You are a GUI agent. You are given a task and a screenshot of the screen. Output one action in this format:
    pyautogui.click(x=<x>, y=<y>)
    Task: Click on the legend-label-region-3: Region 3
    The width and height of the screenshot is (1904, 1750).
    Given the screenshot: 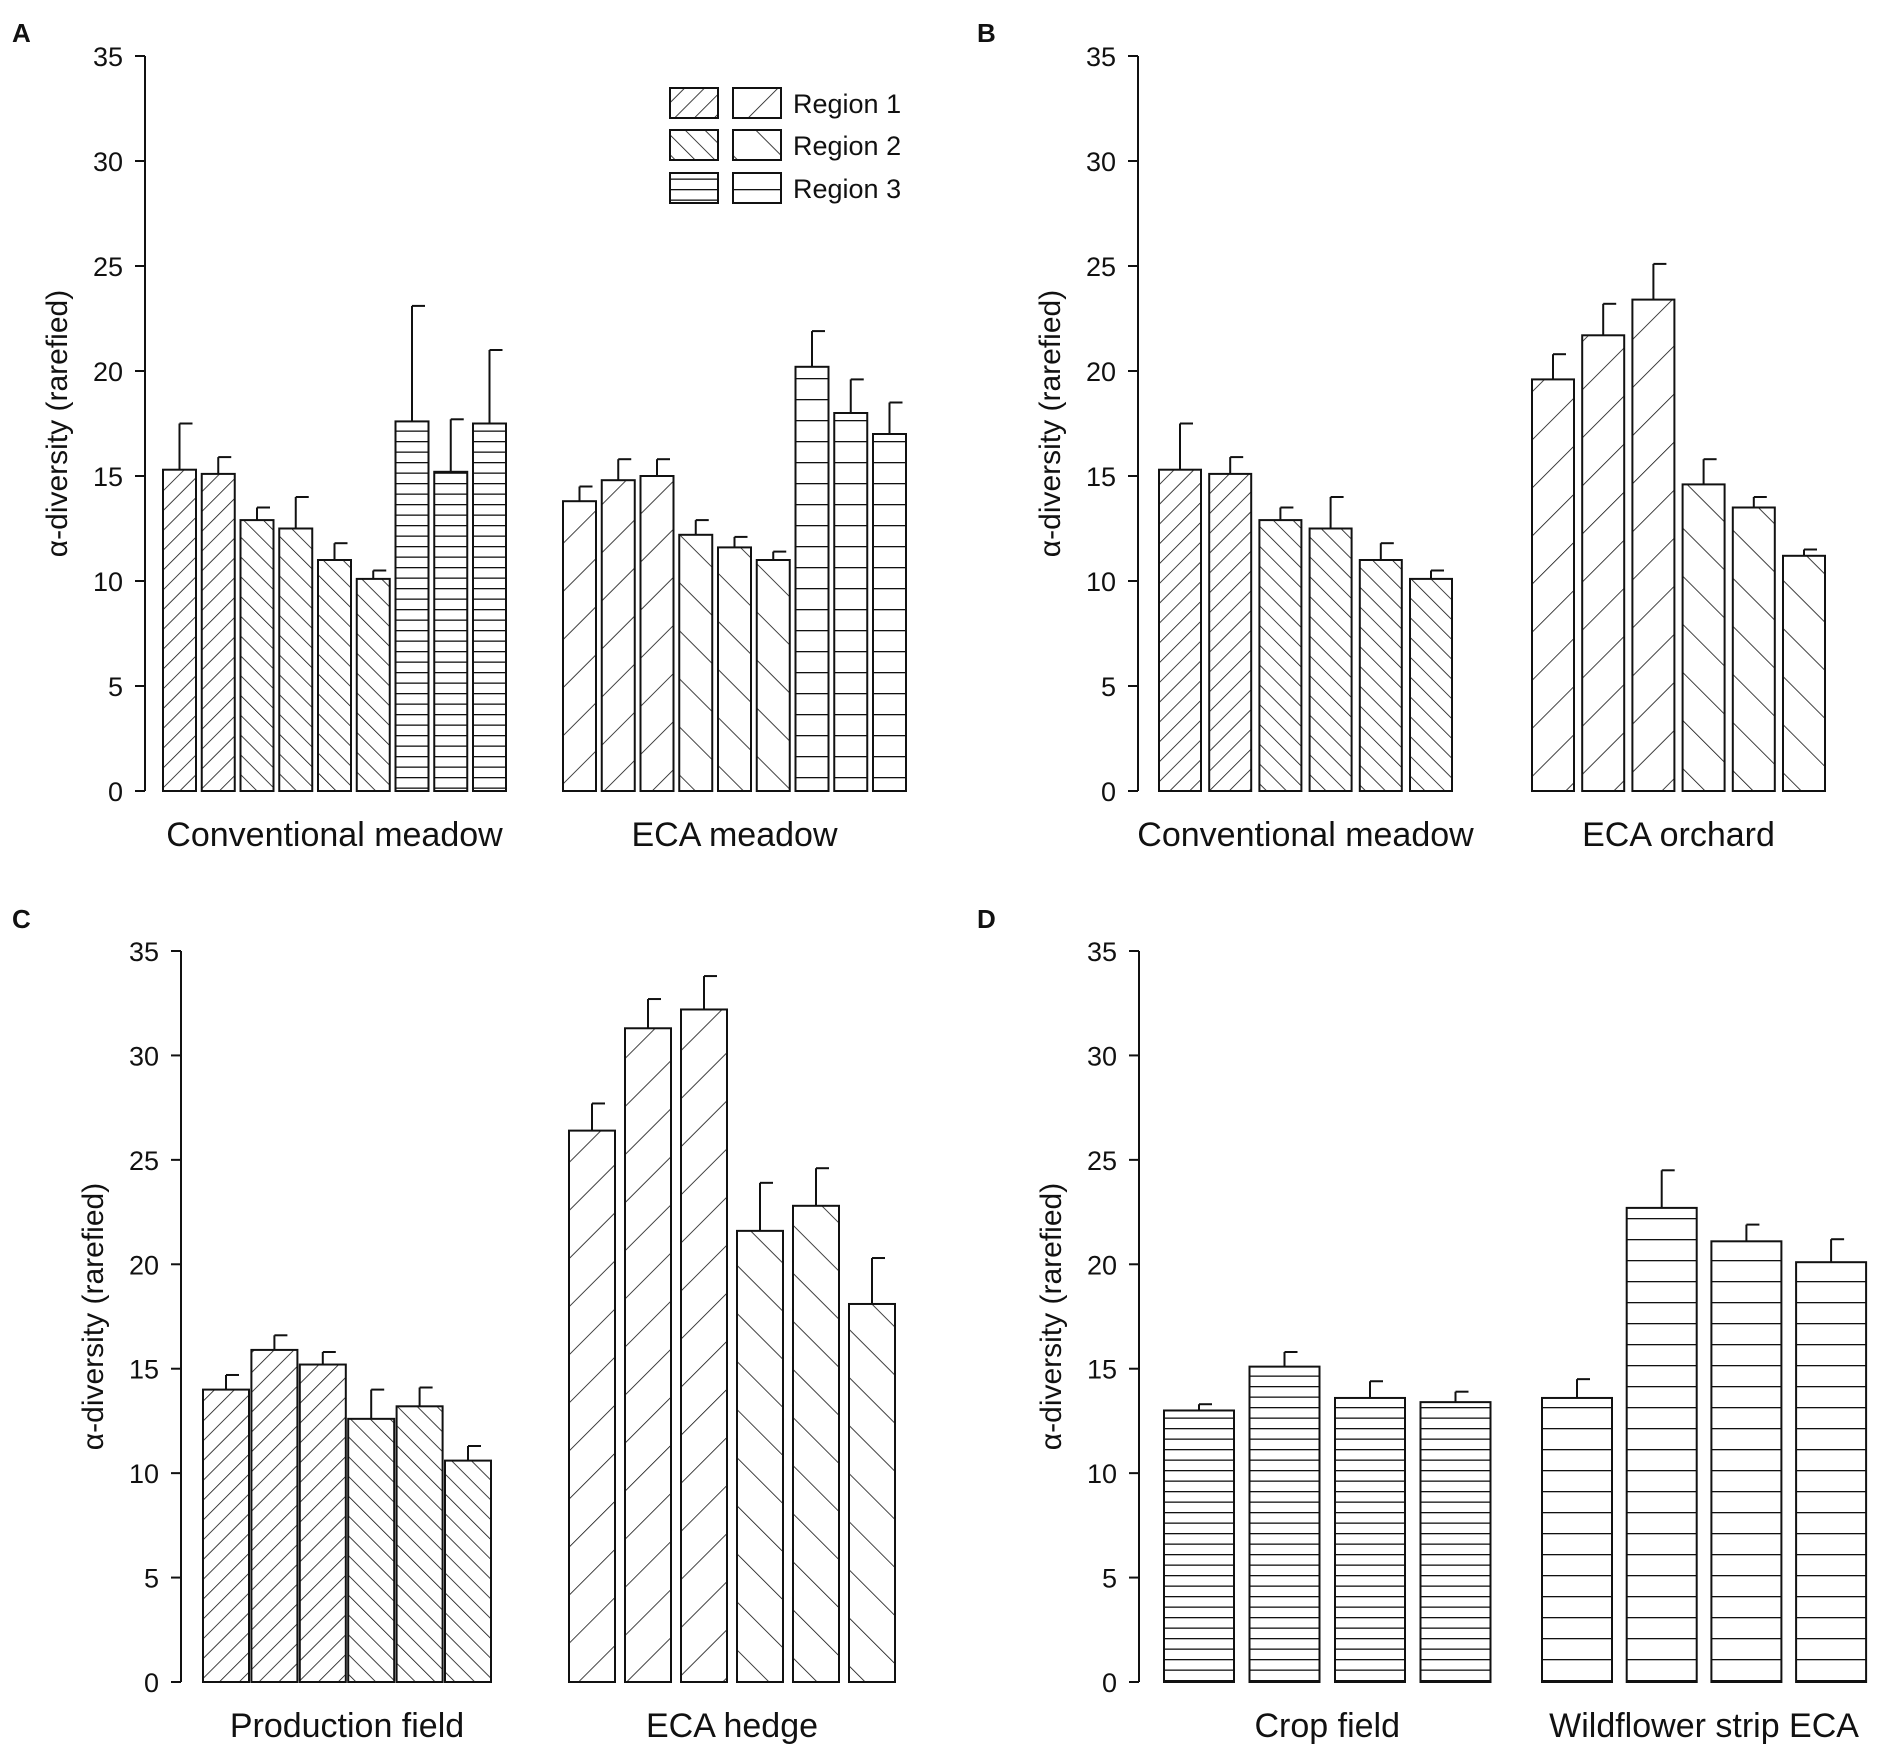 What is the action you would take?
    pyautogui.click(x=847, y=189)
    